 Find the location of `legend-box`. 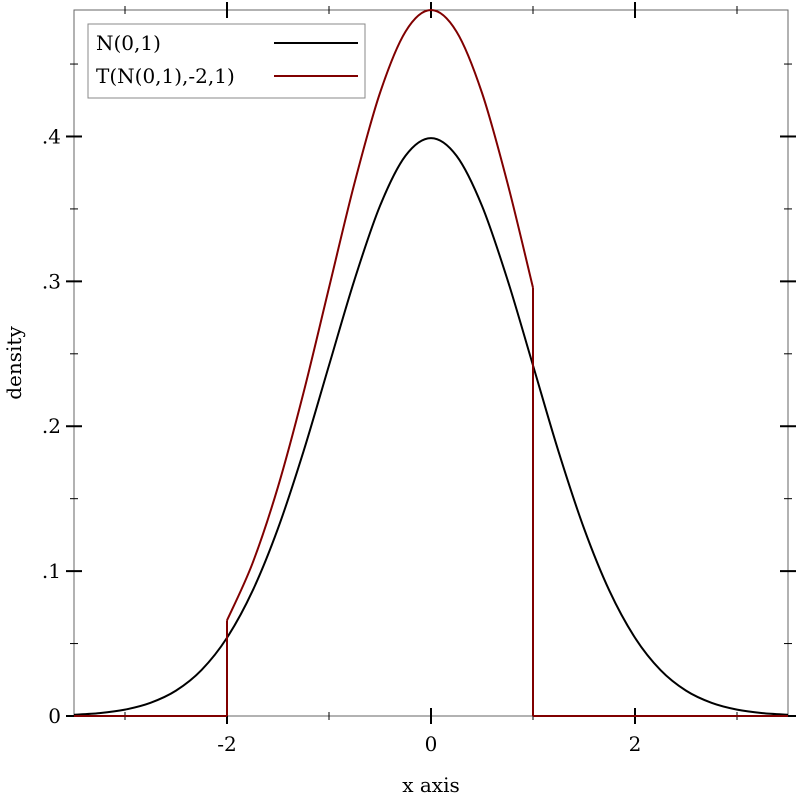

legend-box is located at coordinates (226, 61).